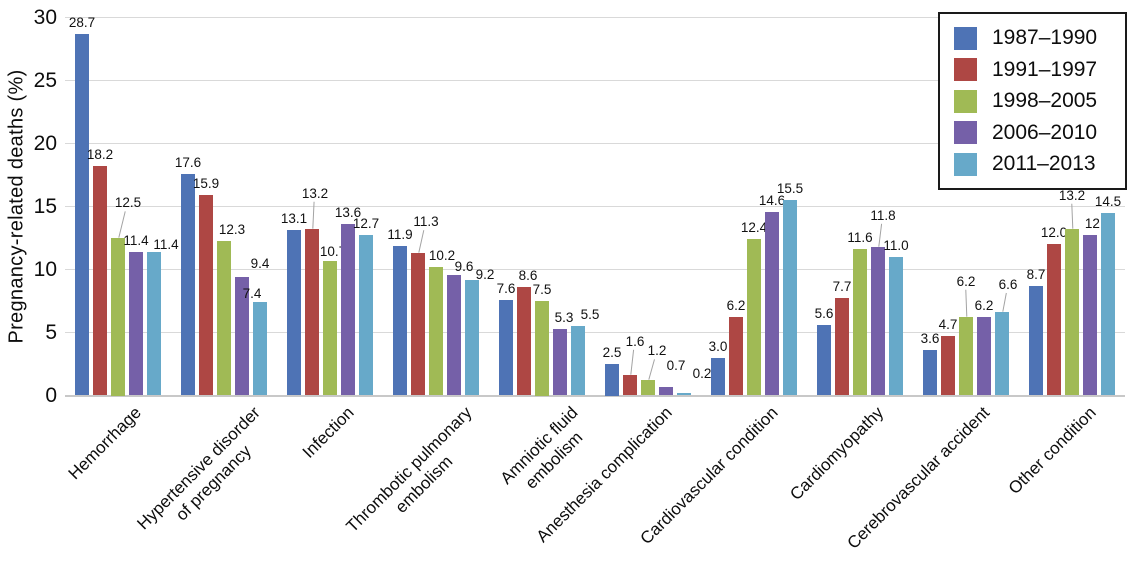 Image resolution: width=1133 pixels, height=578 pixels. I want to click on legend-label: 2006–2010, so click(1045, 132).